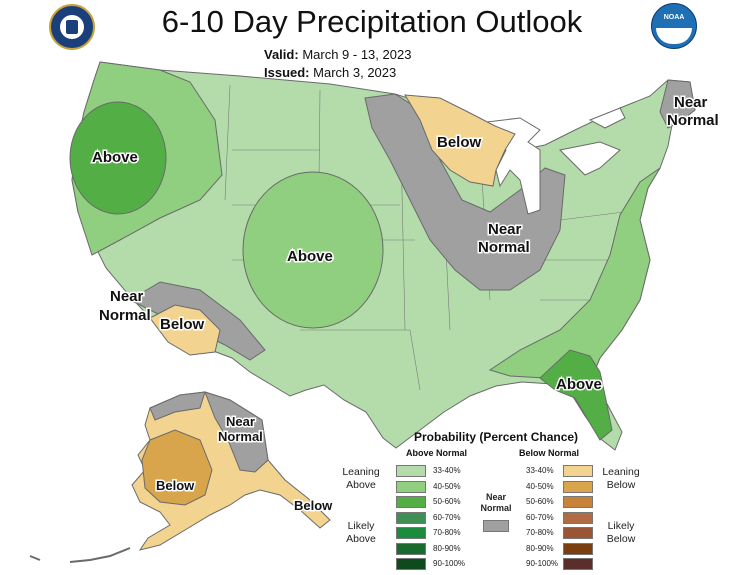  I want to click on label-ohio-valley-1: Near, so click(505, 229).